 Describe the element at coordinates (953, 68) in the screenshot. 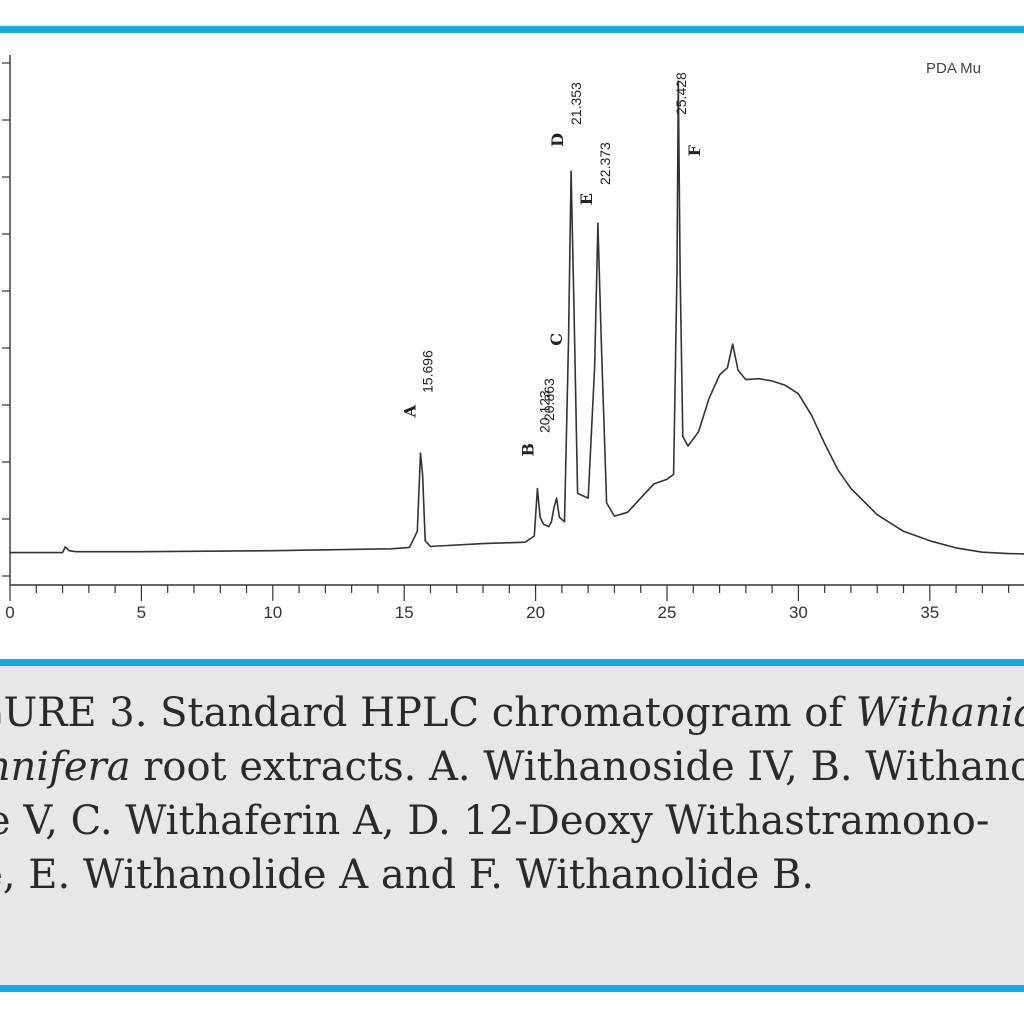

I see `detector-label: PDA Mu` at that location.